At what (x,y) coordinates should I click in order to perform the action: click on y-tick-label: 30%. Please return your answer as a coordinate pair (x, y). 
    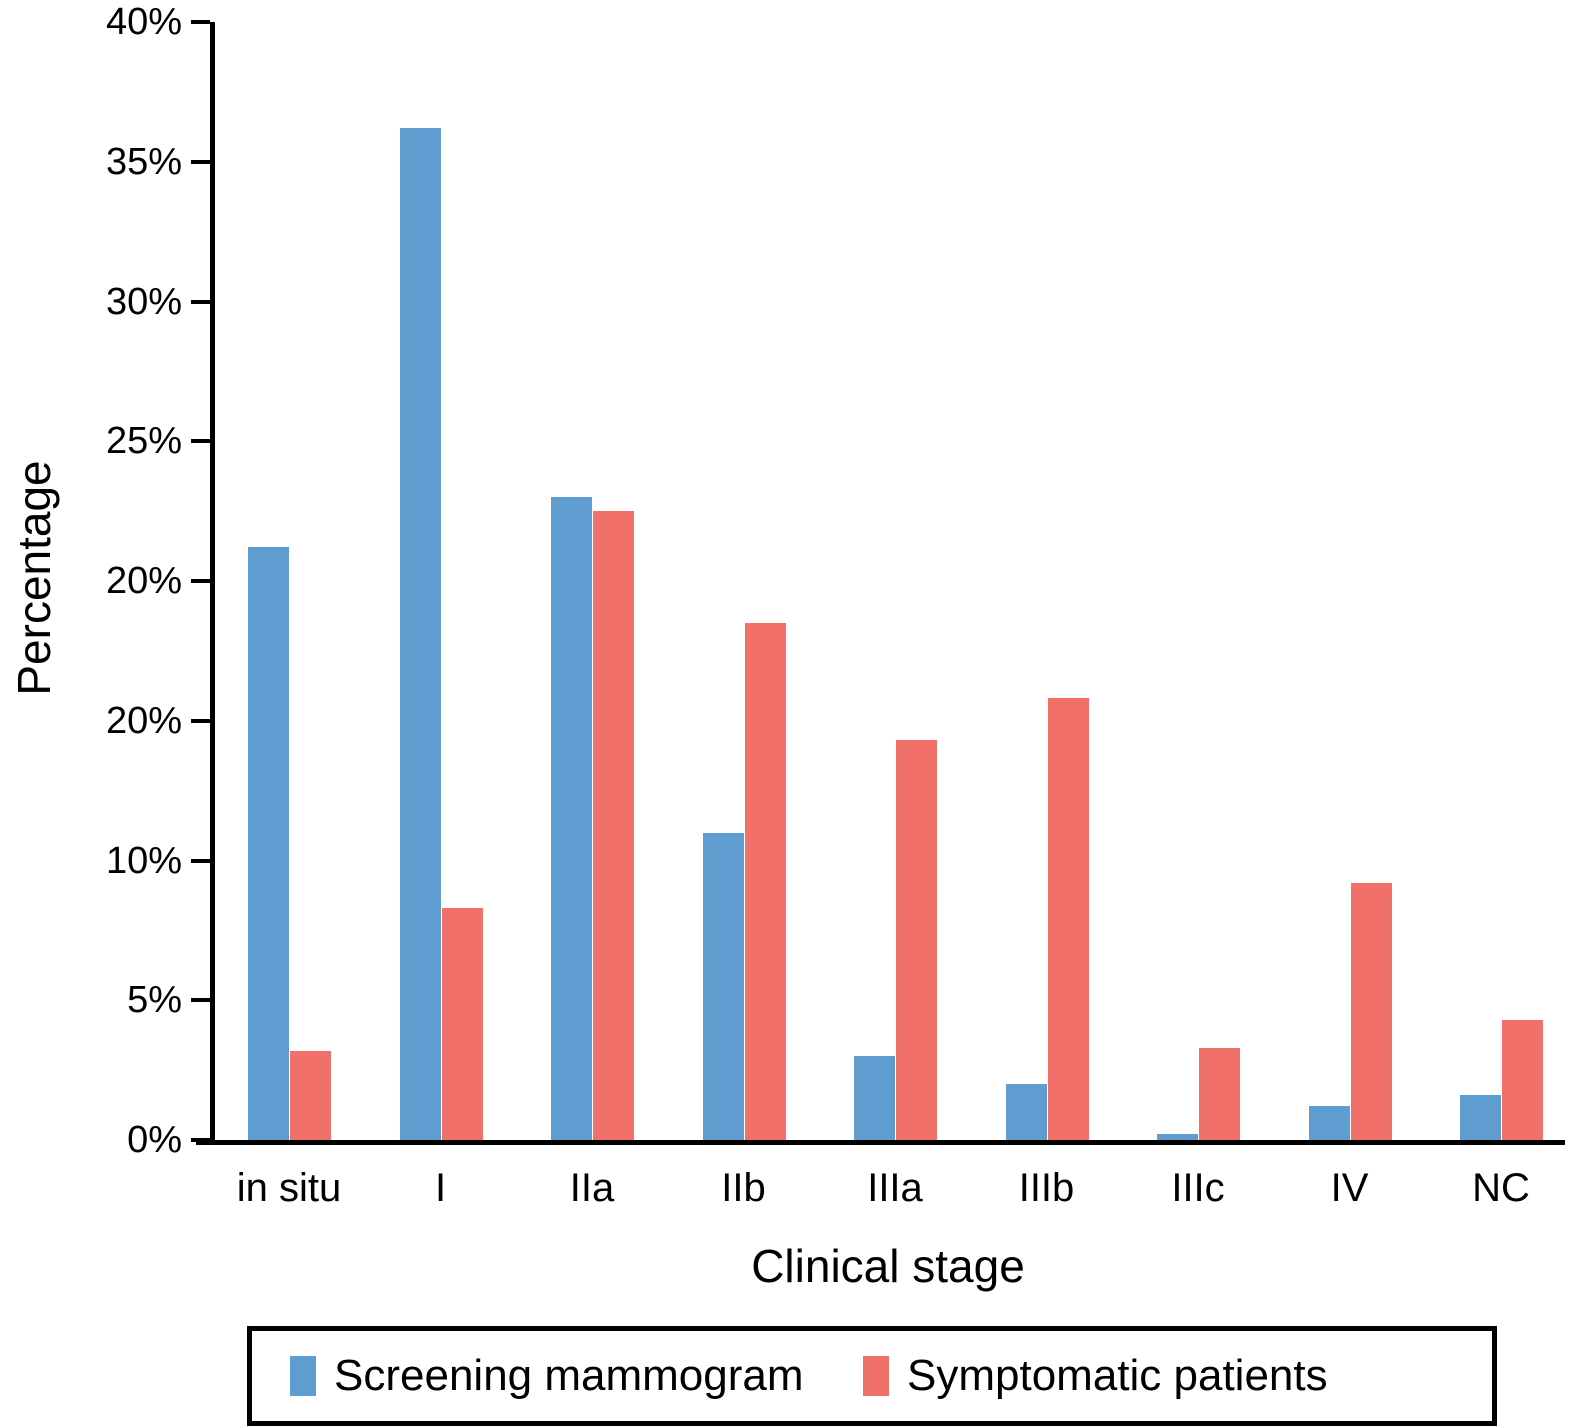
    Looking at the image, I should click on (143, 301).